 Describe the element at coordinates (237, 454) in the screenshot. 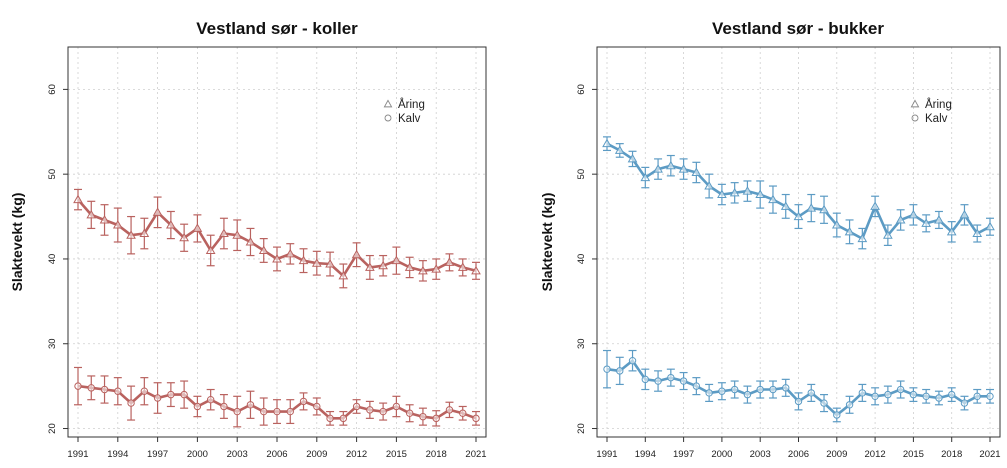

I see `x-tick-label: 2003` at that location.